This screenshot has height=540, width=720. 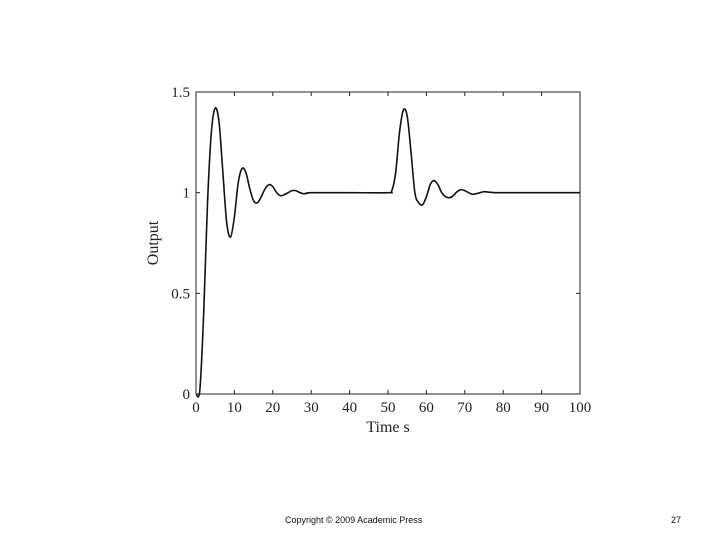 What do you see at coordinates (234, 408) in the screenshot?
I see `x-tick-label: 10` at bounding box center [234, 408].